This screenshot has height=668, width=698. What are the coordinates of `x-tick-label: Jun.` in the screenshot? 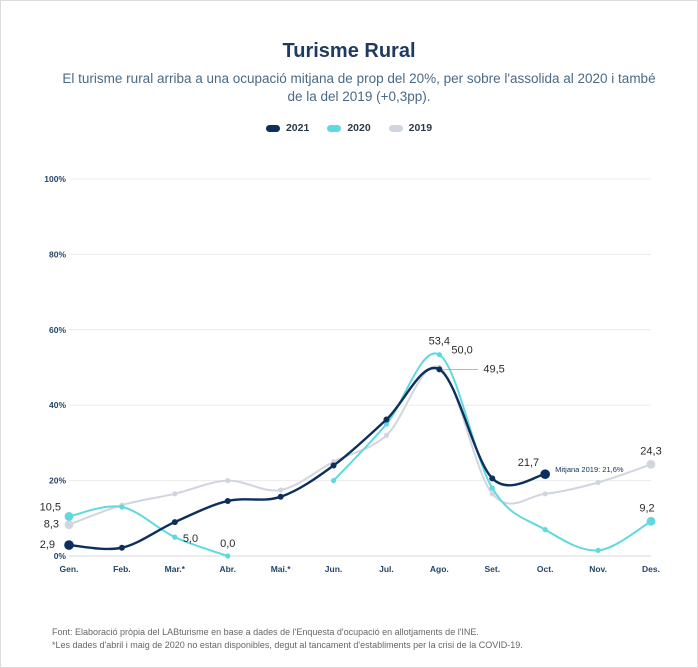 It's located at (333, 569).